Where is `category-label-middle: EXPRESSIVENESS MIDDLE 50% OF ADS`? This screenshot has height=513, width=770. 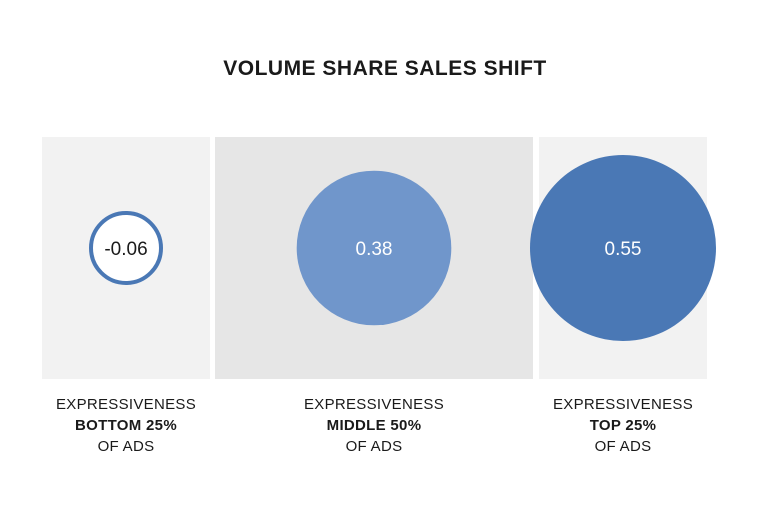 category-label-middle: EXPRESSIVENESS MIDDLE 50% OF ADS is located at coordinates (374, 425).